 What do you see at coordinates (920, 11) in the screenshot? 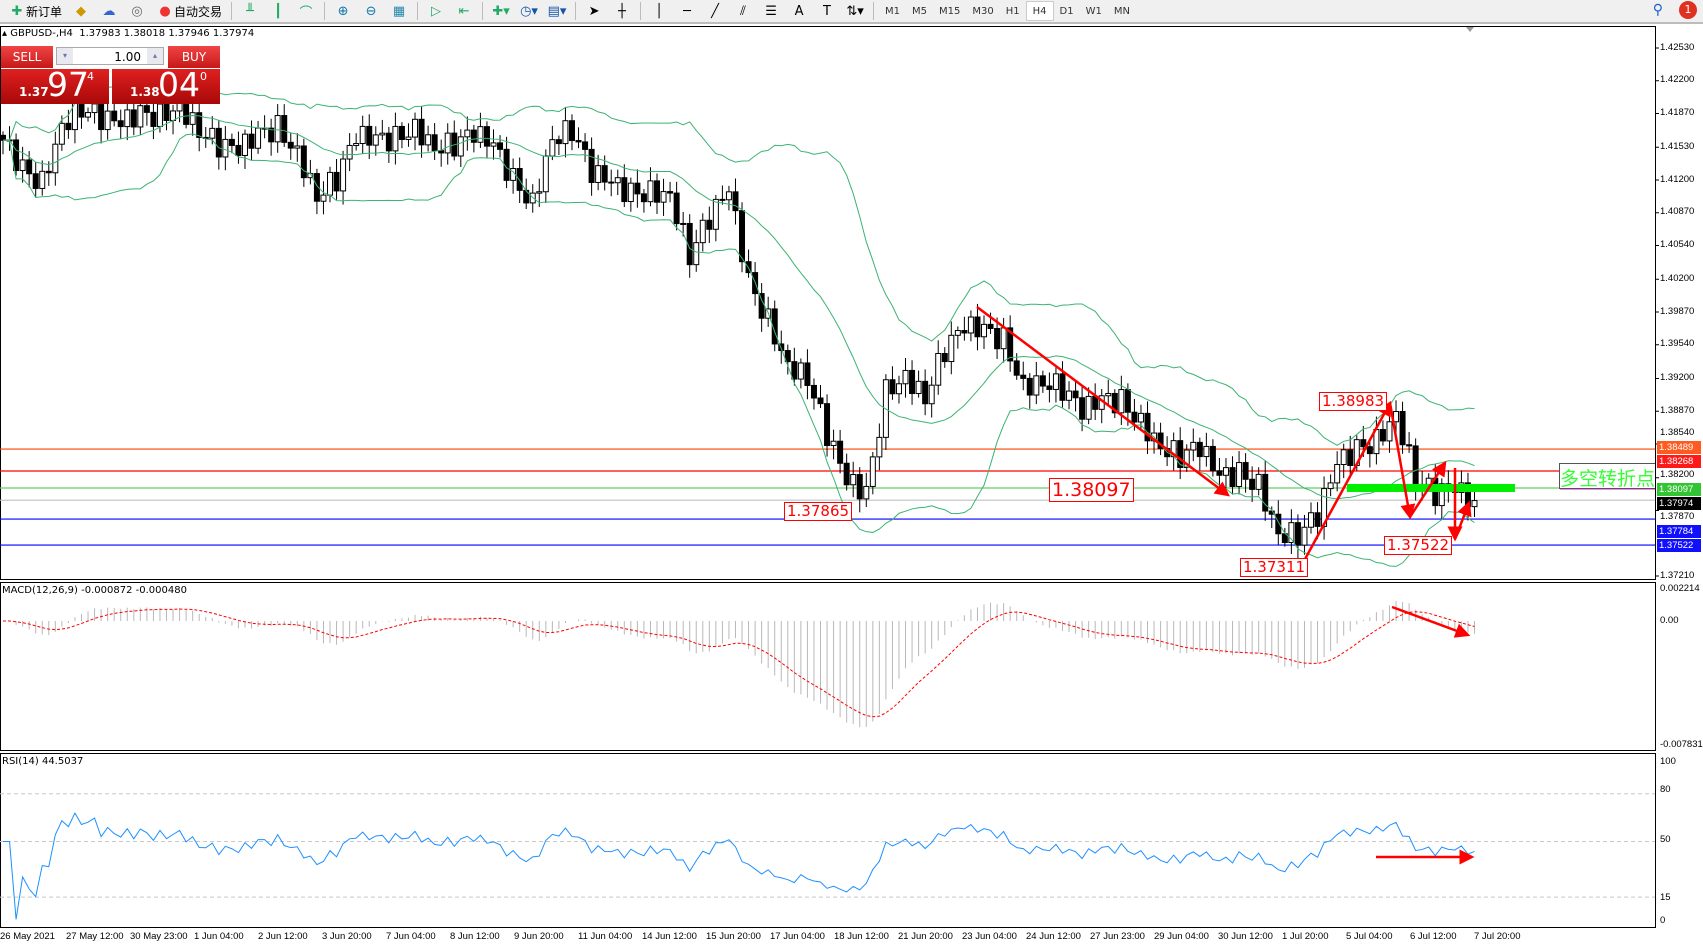
I see `timeframe-m5: M5` at bounding box center [920, 11].